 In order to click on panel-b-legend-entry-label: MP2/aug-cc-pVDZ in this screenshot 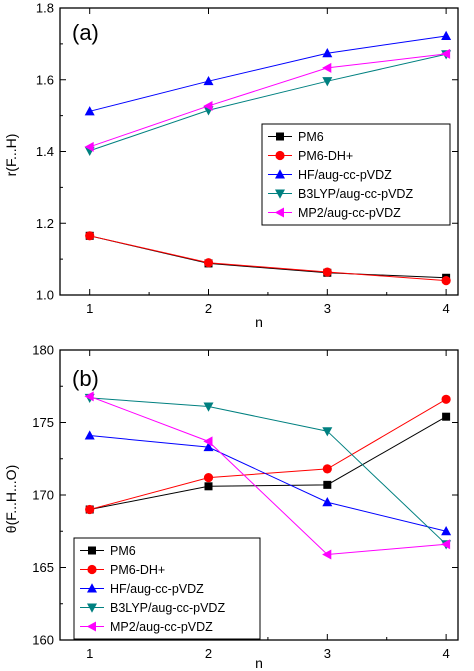, I will do `click(161, 627)`.